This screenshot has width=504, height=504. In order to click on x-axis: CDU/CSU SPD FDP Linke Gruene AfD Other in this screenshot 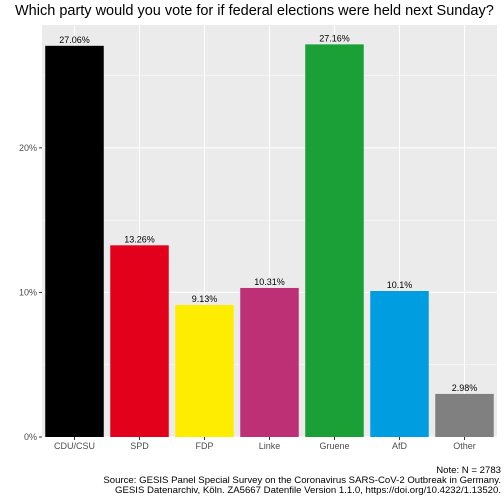, I will do `click(265, 444)`.